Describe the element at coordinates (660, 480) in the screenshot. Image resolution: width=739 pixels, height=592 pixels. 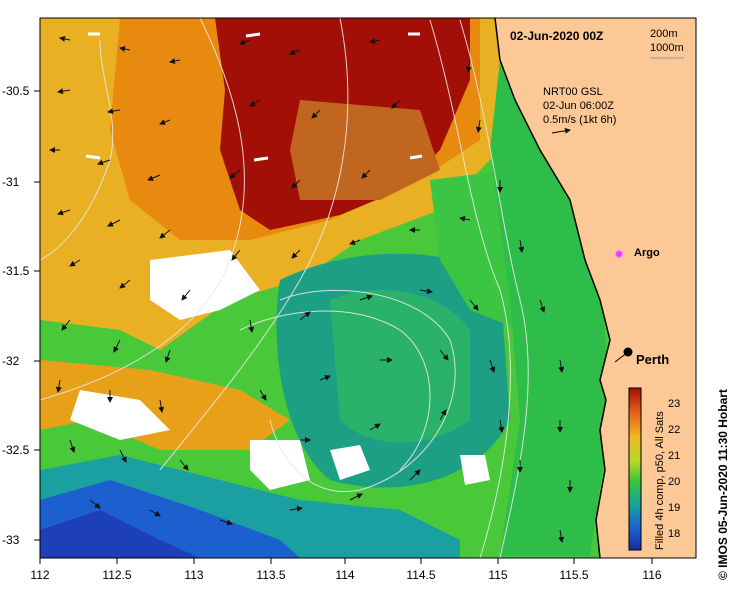
I see `colorbar-caption: Filled 4h comp, p50, All Sats` at that location.